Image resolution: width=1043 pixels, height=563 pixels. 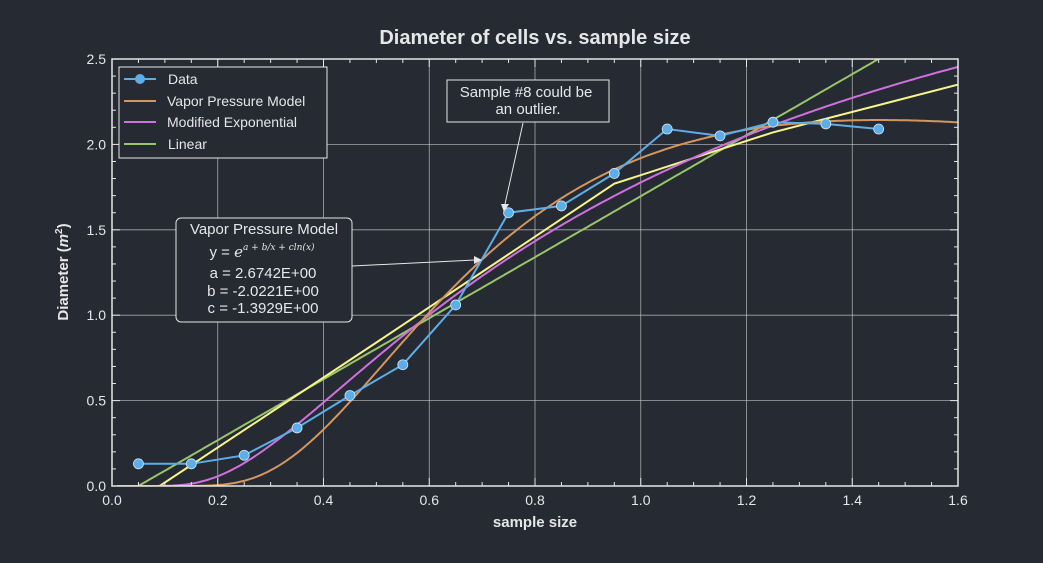 What do you see at coordinates (263, 273) in the screenshot?
I see `svg-text: a = 2.6742E+00` at bounding box center [263, 273].